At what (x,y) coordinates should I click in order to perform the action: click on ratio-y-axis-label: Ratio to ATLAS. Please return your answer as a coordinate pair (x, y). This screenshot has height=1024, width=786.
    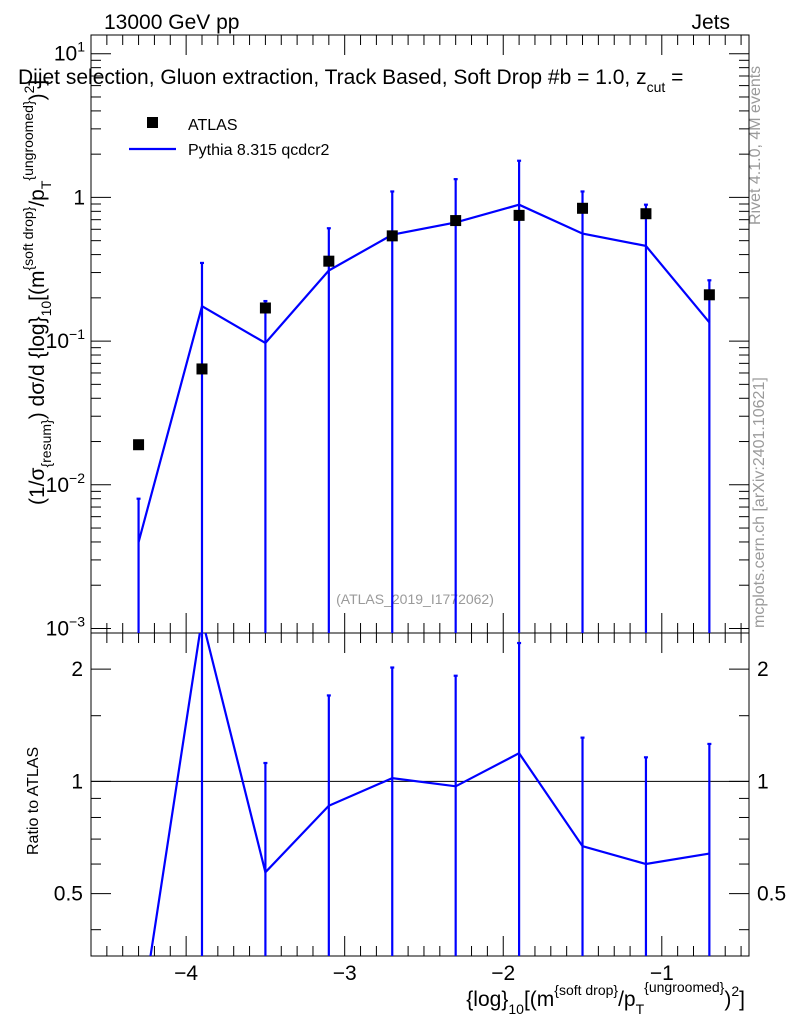
    Looking at the image, I should click on (33, 801).